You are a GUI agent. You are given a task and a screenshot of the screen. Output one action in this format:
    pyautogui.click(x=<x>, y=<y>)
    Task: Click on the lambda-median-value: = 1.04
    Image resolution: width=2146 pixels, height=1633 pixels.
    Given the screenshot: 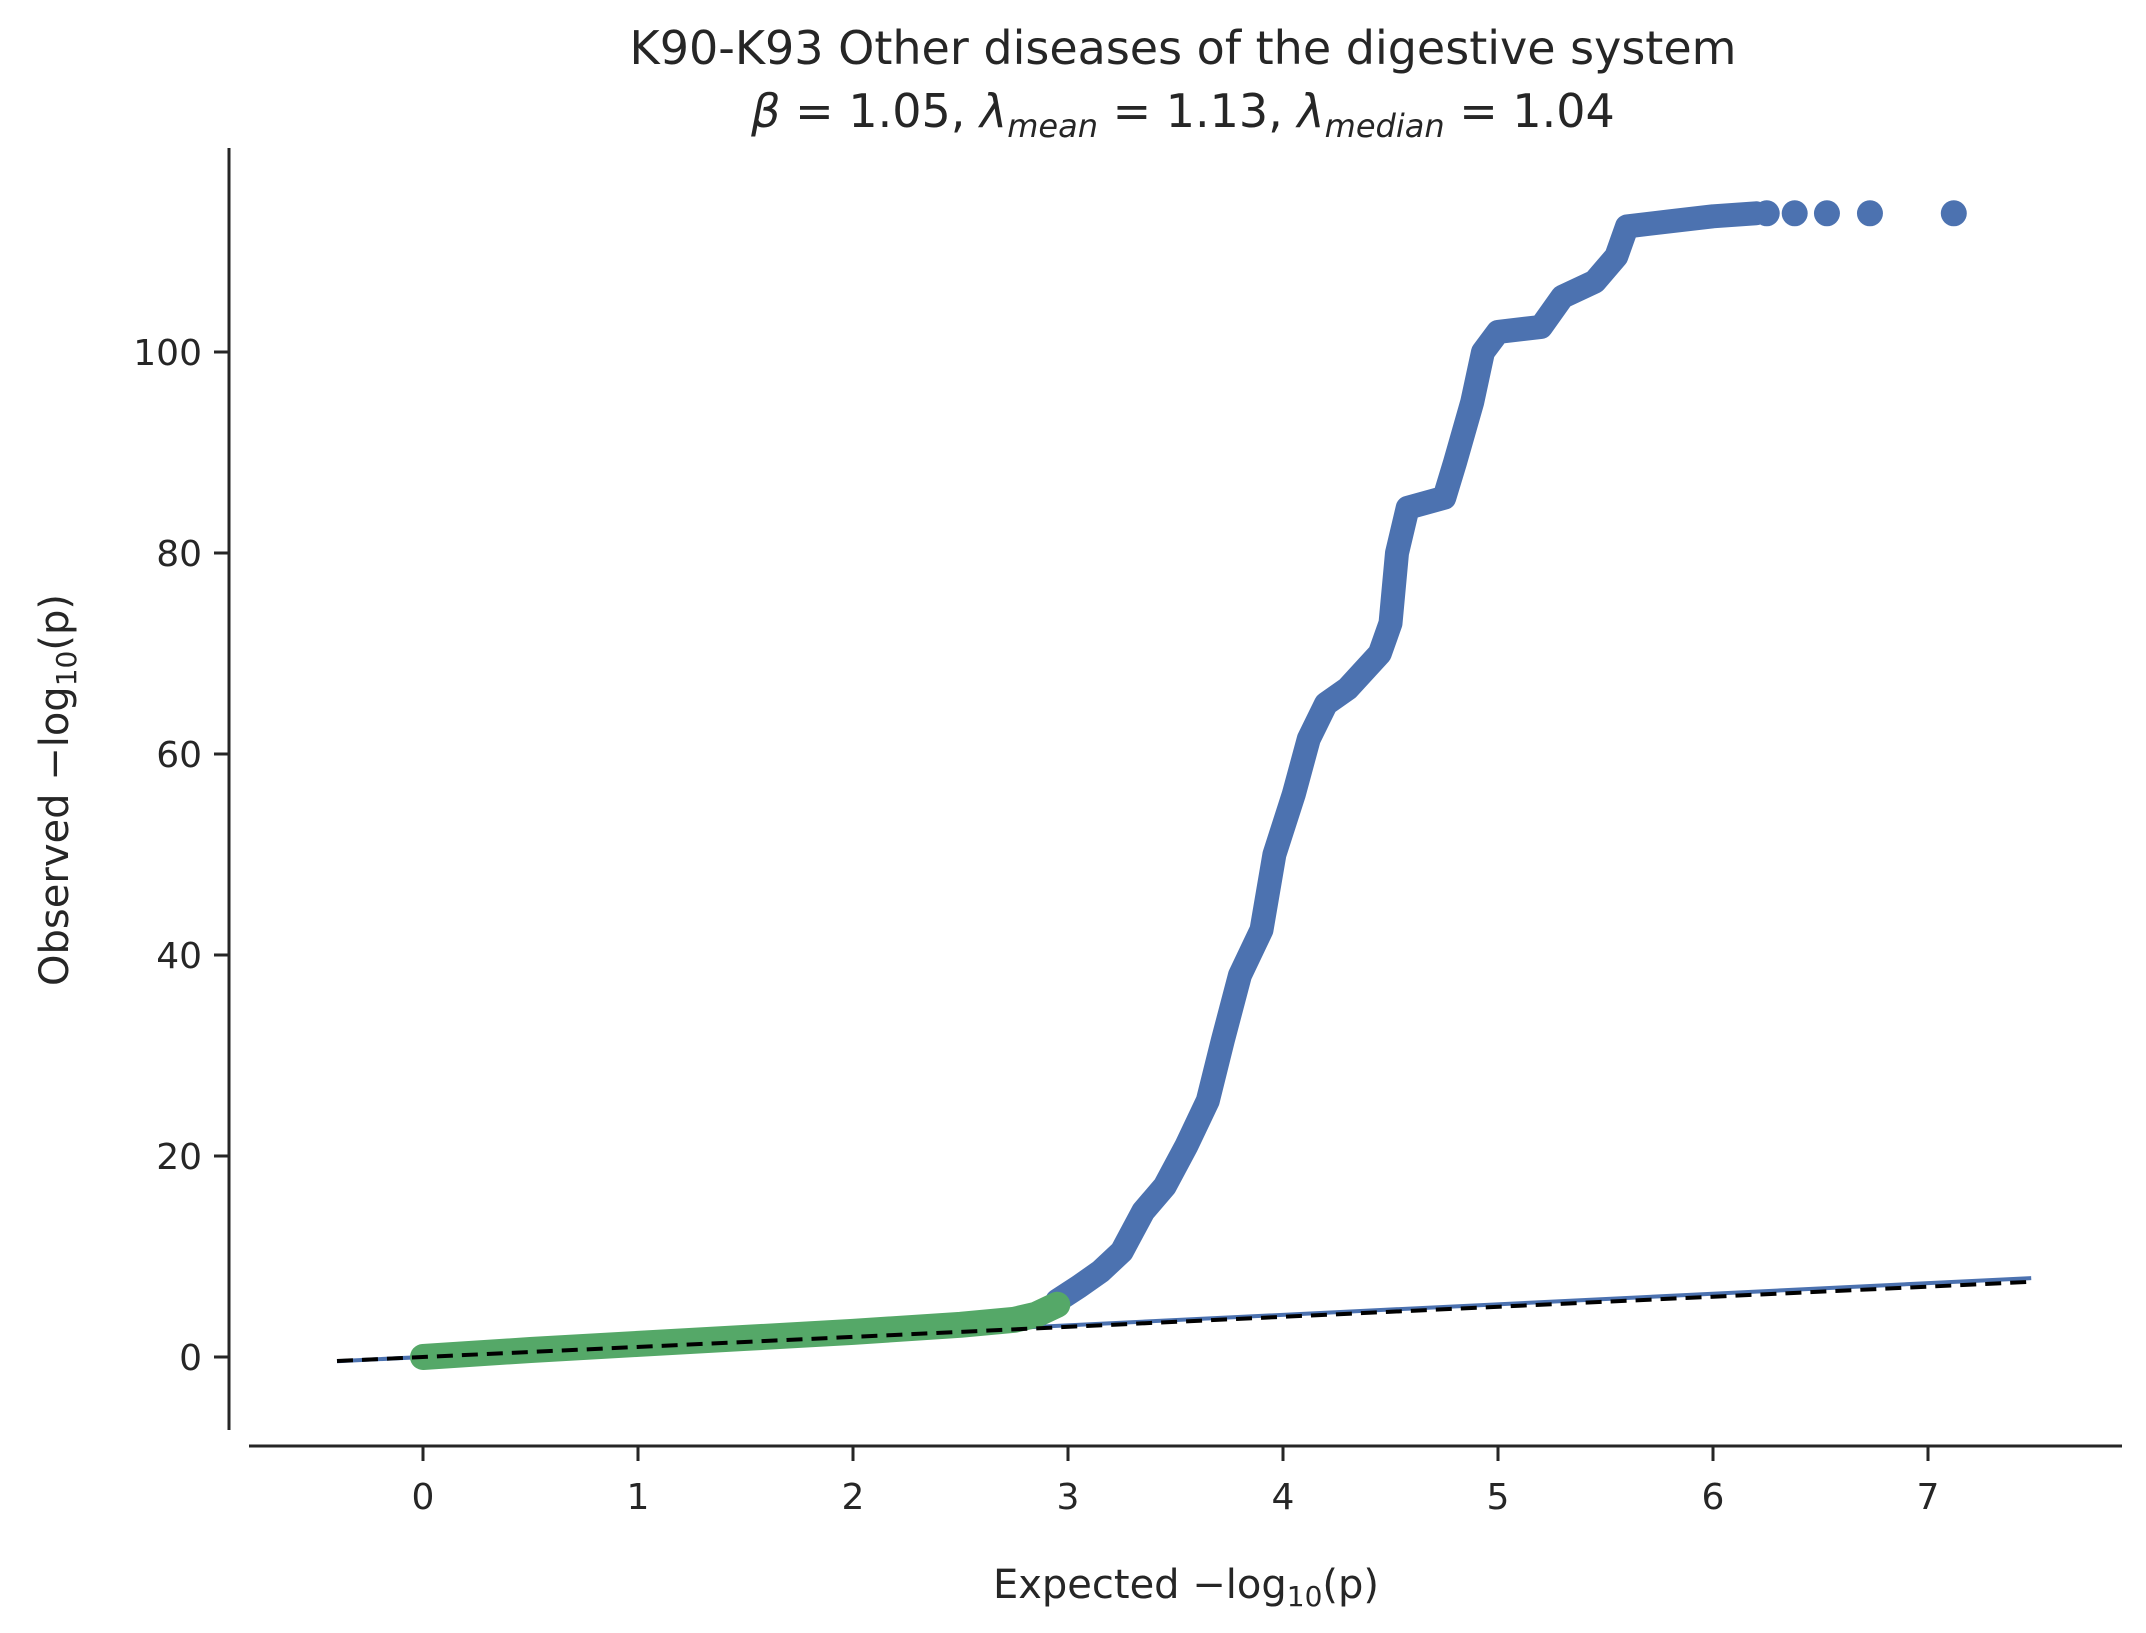 What is the action you would take?
    pyautogui.click(x=1530, y=111)
    